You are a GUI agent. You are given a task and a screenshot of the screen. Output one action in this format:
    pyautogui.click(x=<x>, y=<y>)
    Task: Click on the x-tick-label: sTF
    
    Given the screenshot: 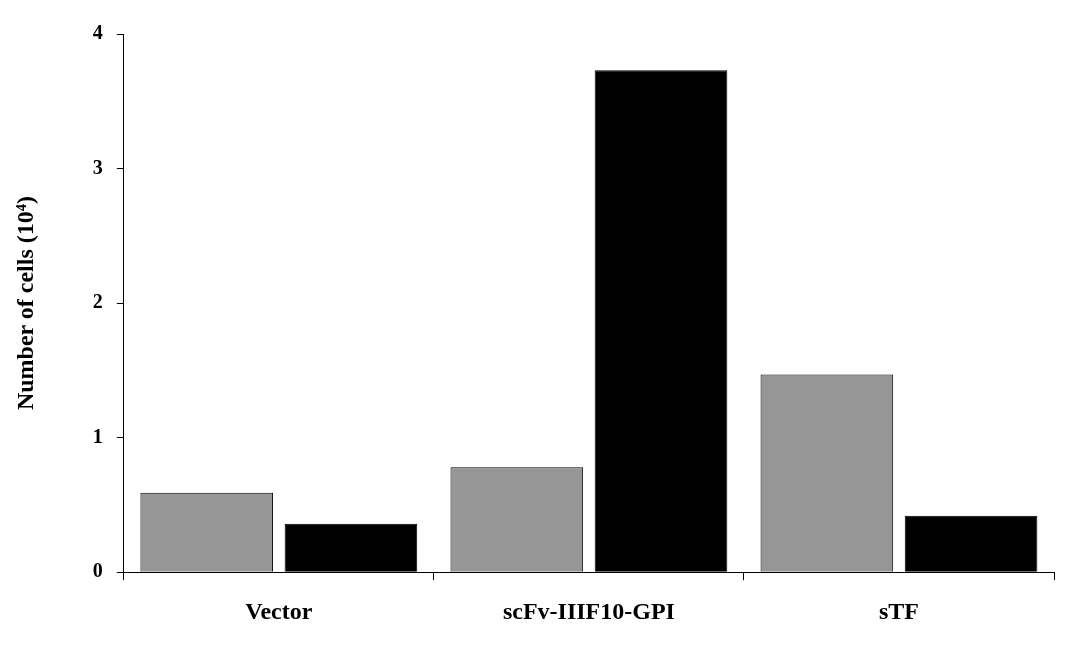 What is the action you would take?
    pyautogui.click(x=898, y=610)
    